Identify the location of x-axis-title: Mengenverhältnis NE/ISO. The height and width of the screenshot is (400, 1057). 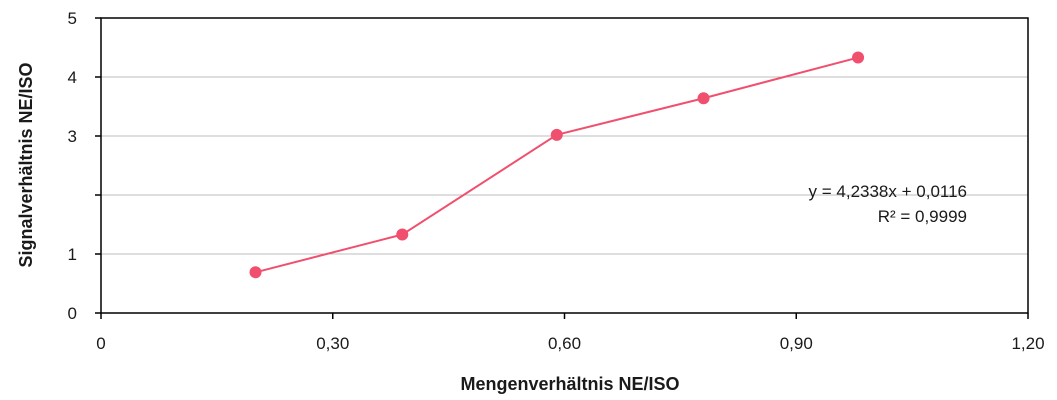
(569, 384).